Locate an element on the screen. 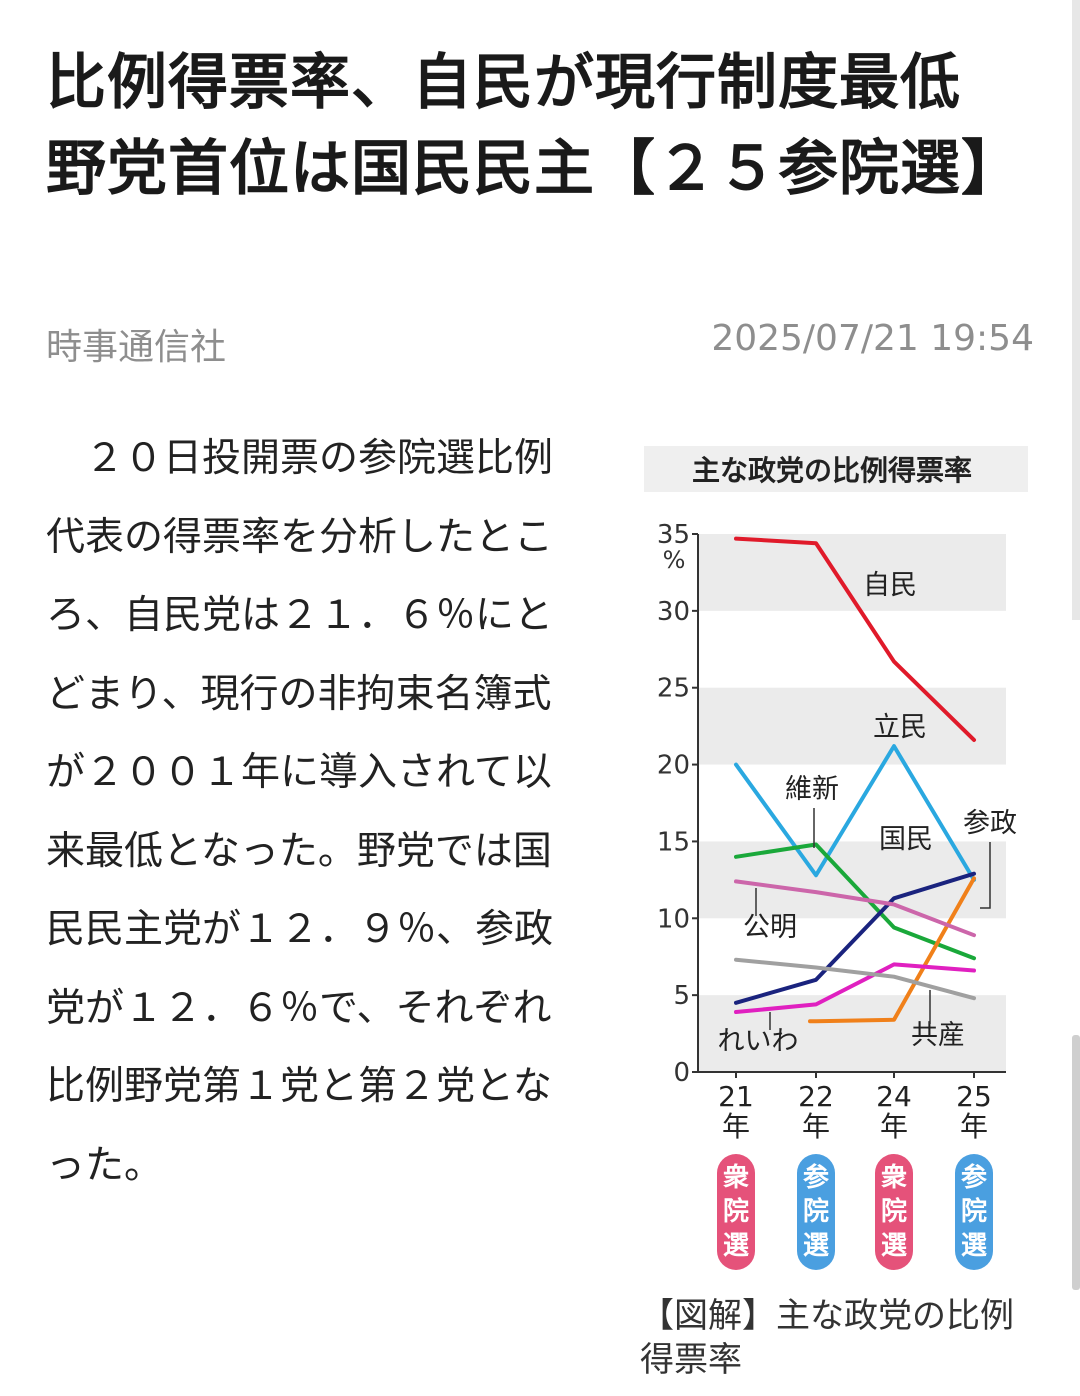  series-label: 立民 is located at coordinates (900, 727).